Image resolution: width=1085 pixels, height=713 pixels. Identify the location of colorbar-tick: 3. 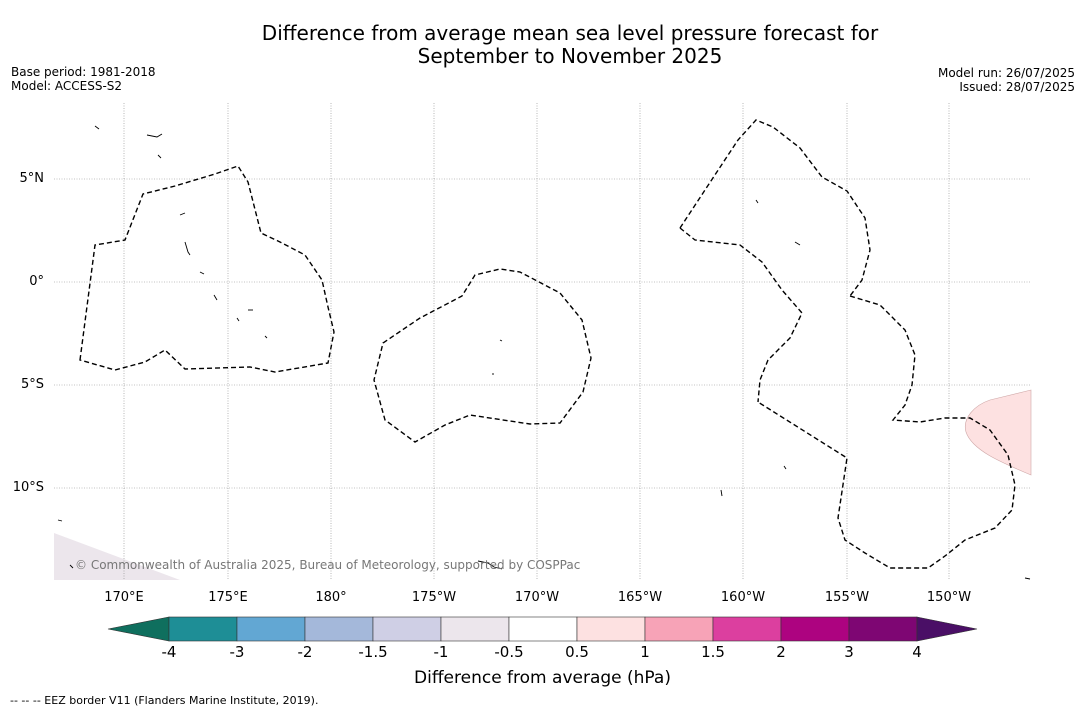
(849, 652).